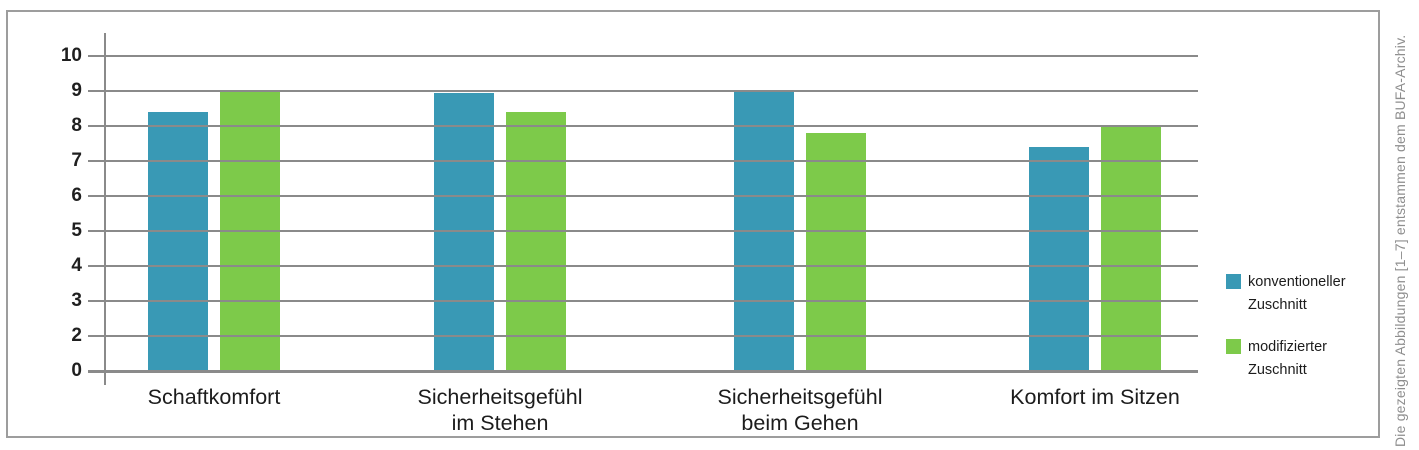 The image size is (1419, 450). I want to click on y-axis-tick-label: 0, so click(76, 370).